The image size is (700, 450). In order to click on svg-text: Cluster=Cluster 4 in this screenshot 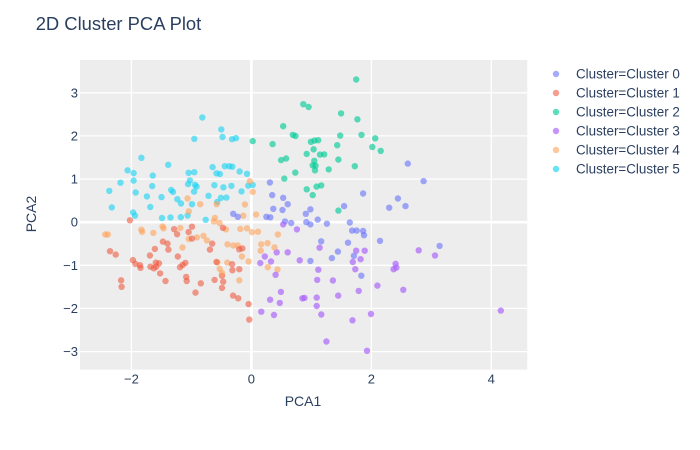, I will do `click(628, 150)`.